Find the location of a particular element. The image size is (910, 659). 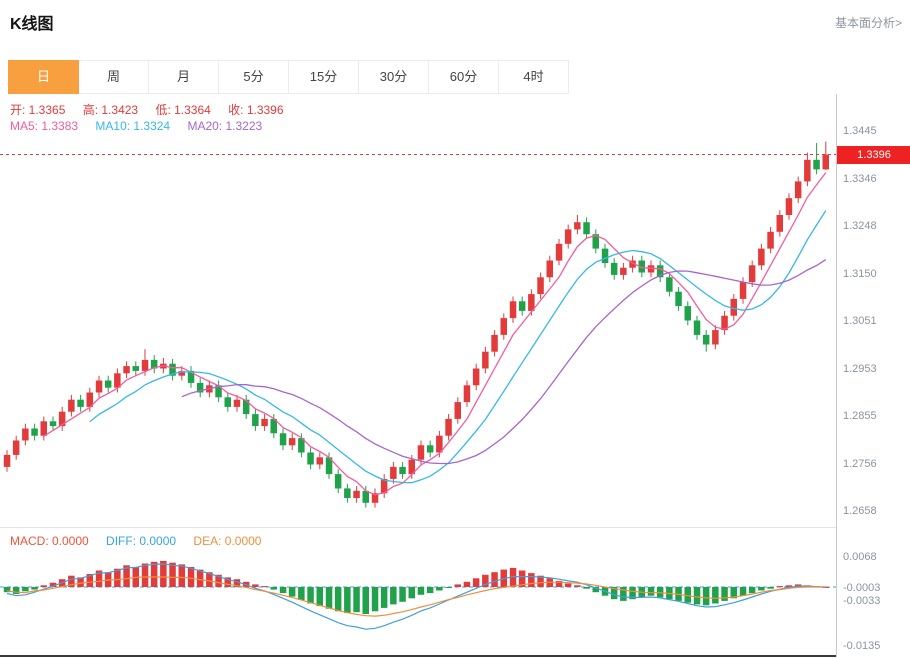

price-axis-tick: 1.3051 is located at coordinates (860, 321).